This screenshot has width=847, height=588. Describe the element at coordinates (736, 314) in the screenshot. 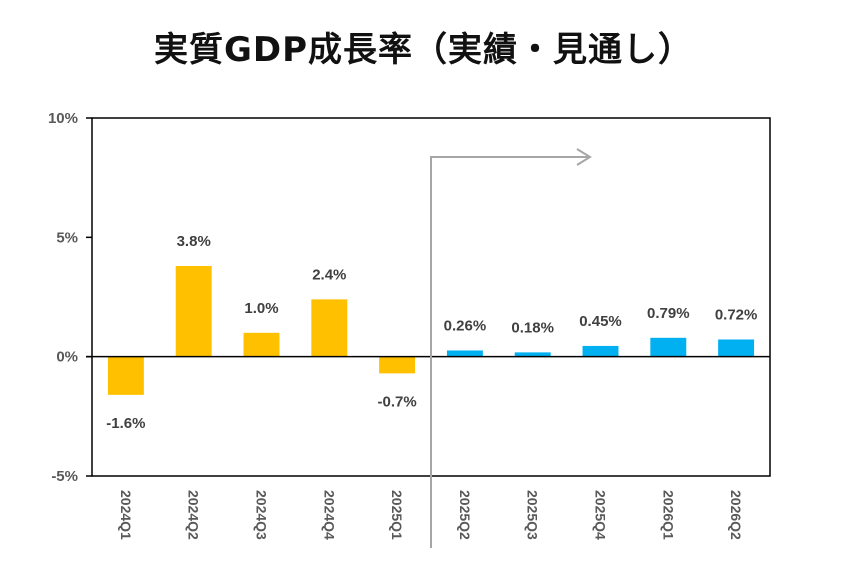

I see `data-label: 0.72%` at that location.